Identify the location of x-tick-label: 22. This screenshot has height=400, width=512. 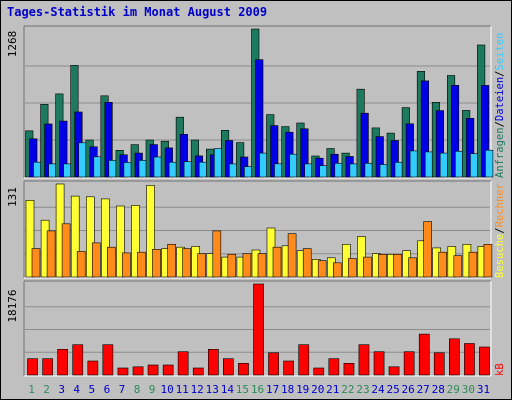
(347, 389).